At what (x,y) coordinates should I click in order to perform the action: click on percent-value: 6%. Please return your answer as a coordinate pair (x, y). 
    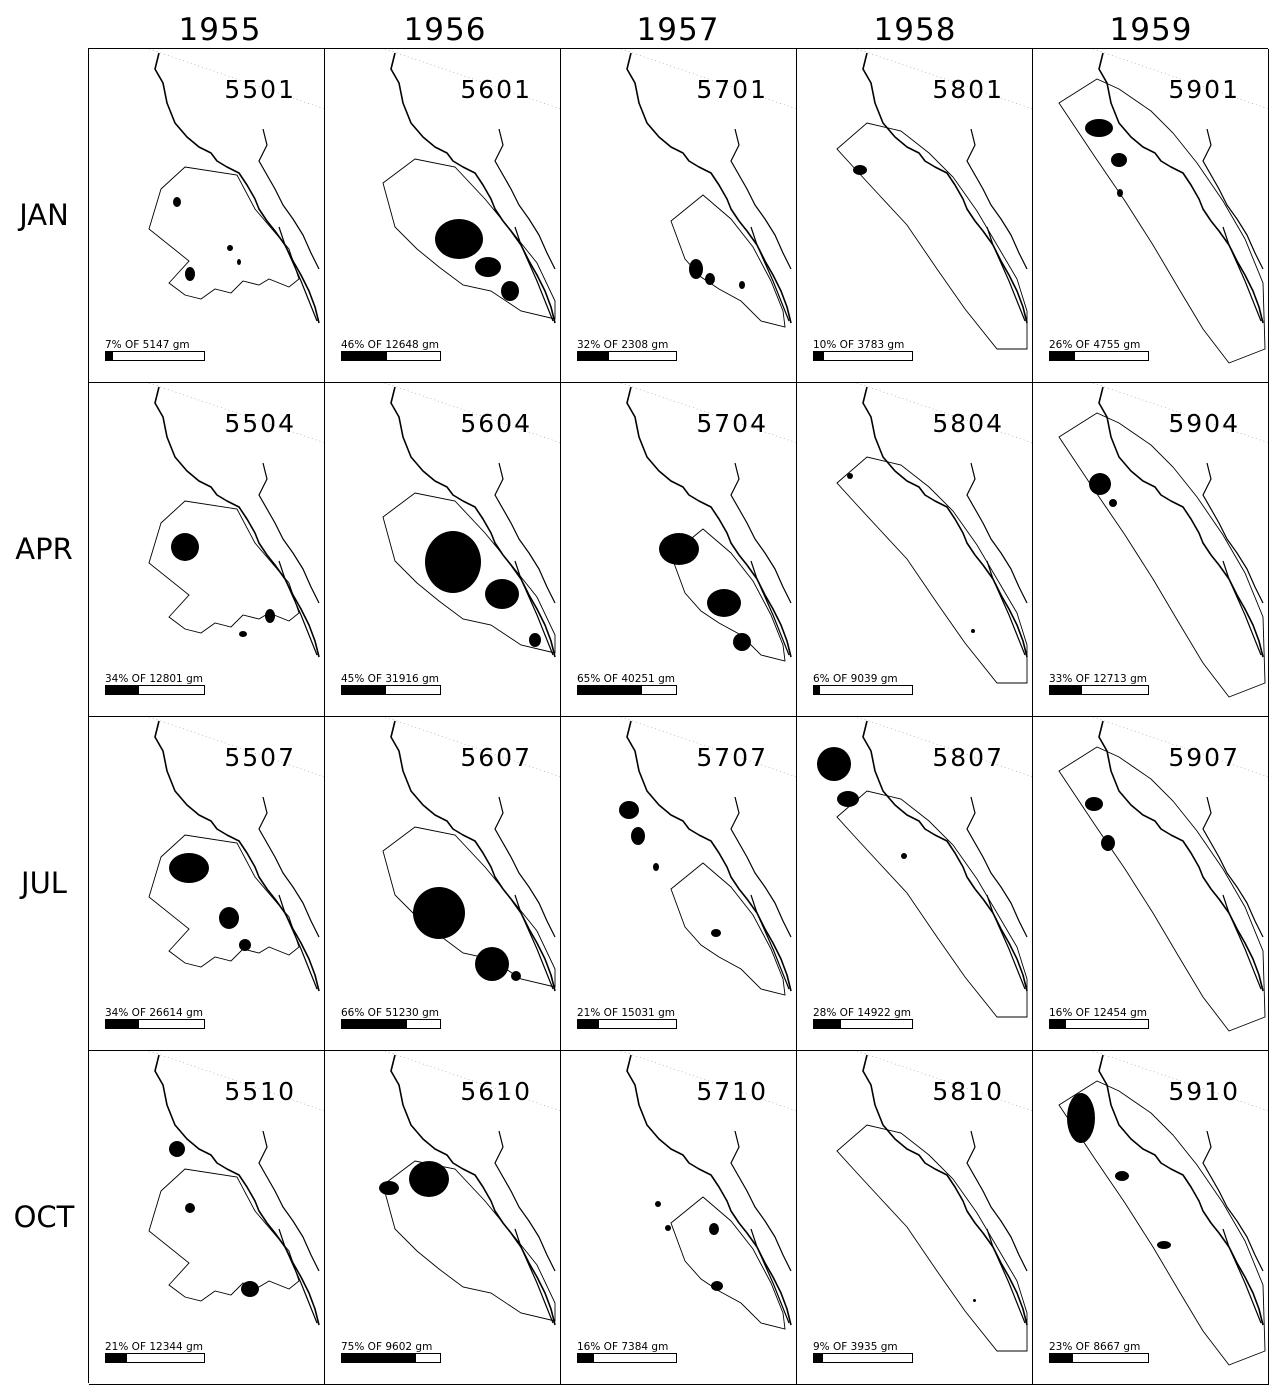
    Looking at the image, I should click on (821, 679).